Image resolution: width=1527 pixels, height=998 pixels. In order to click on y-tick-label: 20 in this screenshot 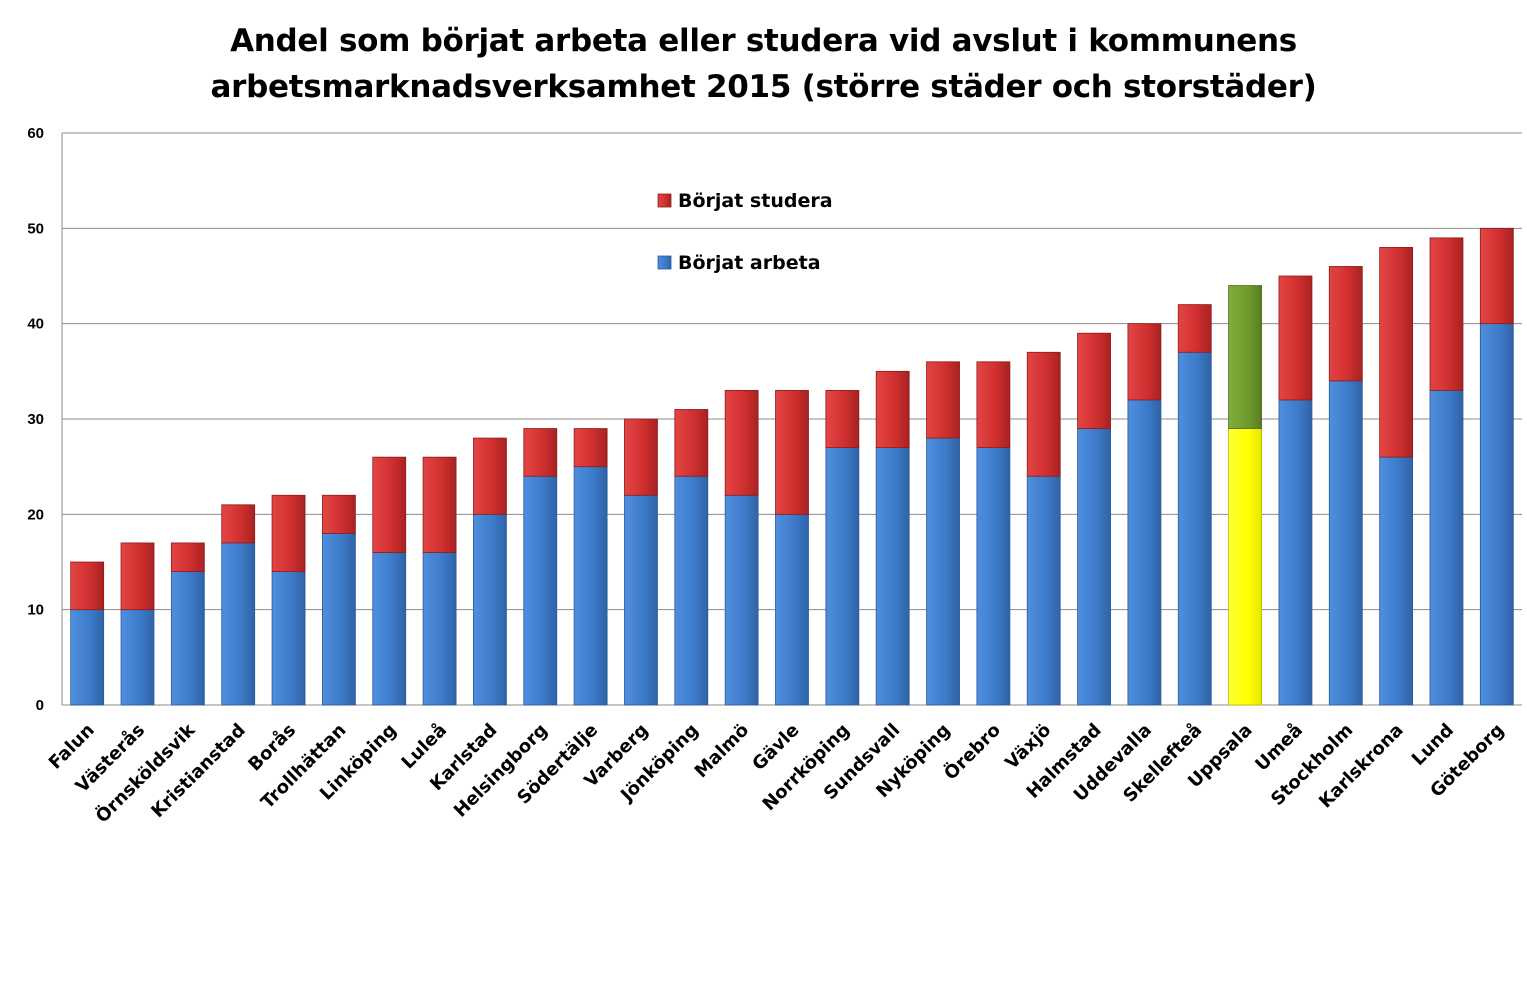, I will do `click(35, 514)`.